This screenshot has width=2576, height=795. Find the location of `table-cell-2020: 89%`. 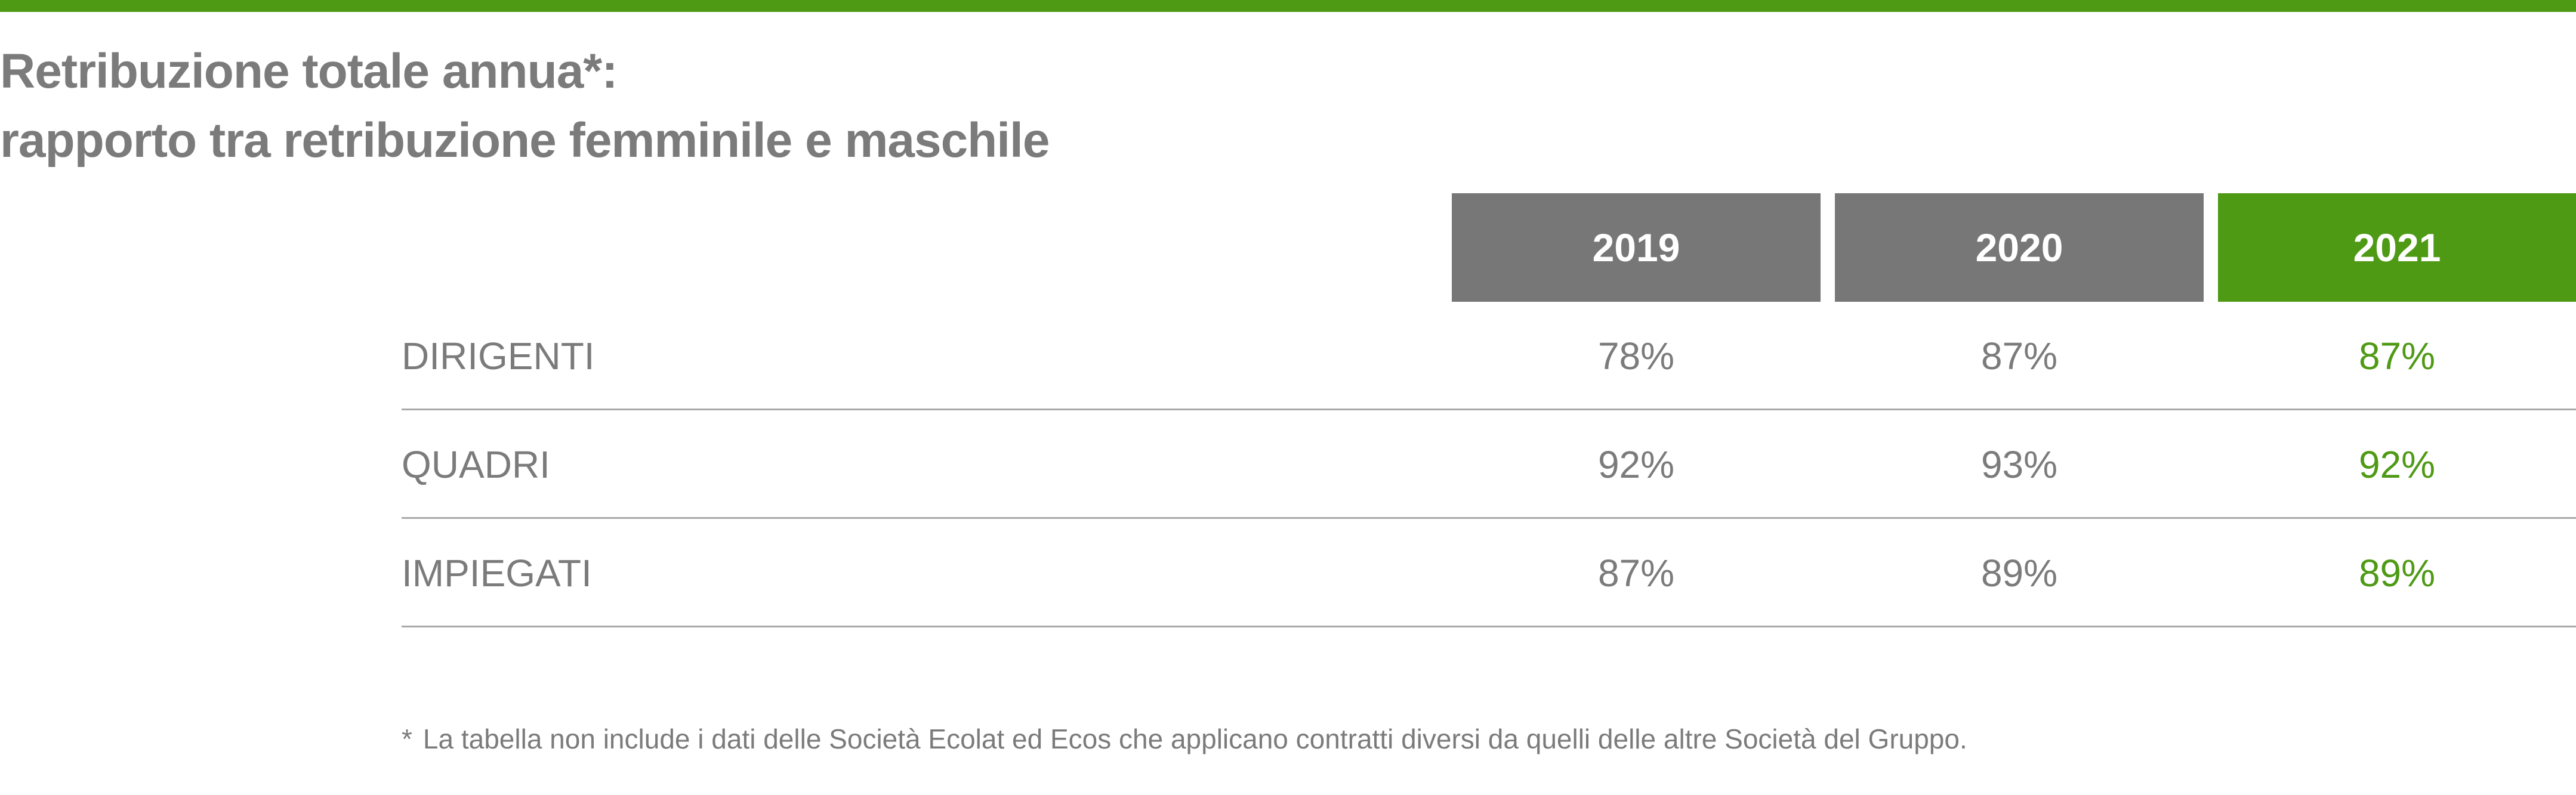

table-cell-2020: 89% is located at coordinates (2019, 574).